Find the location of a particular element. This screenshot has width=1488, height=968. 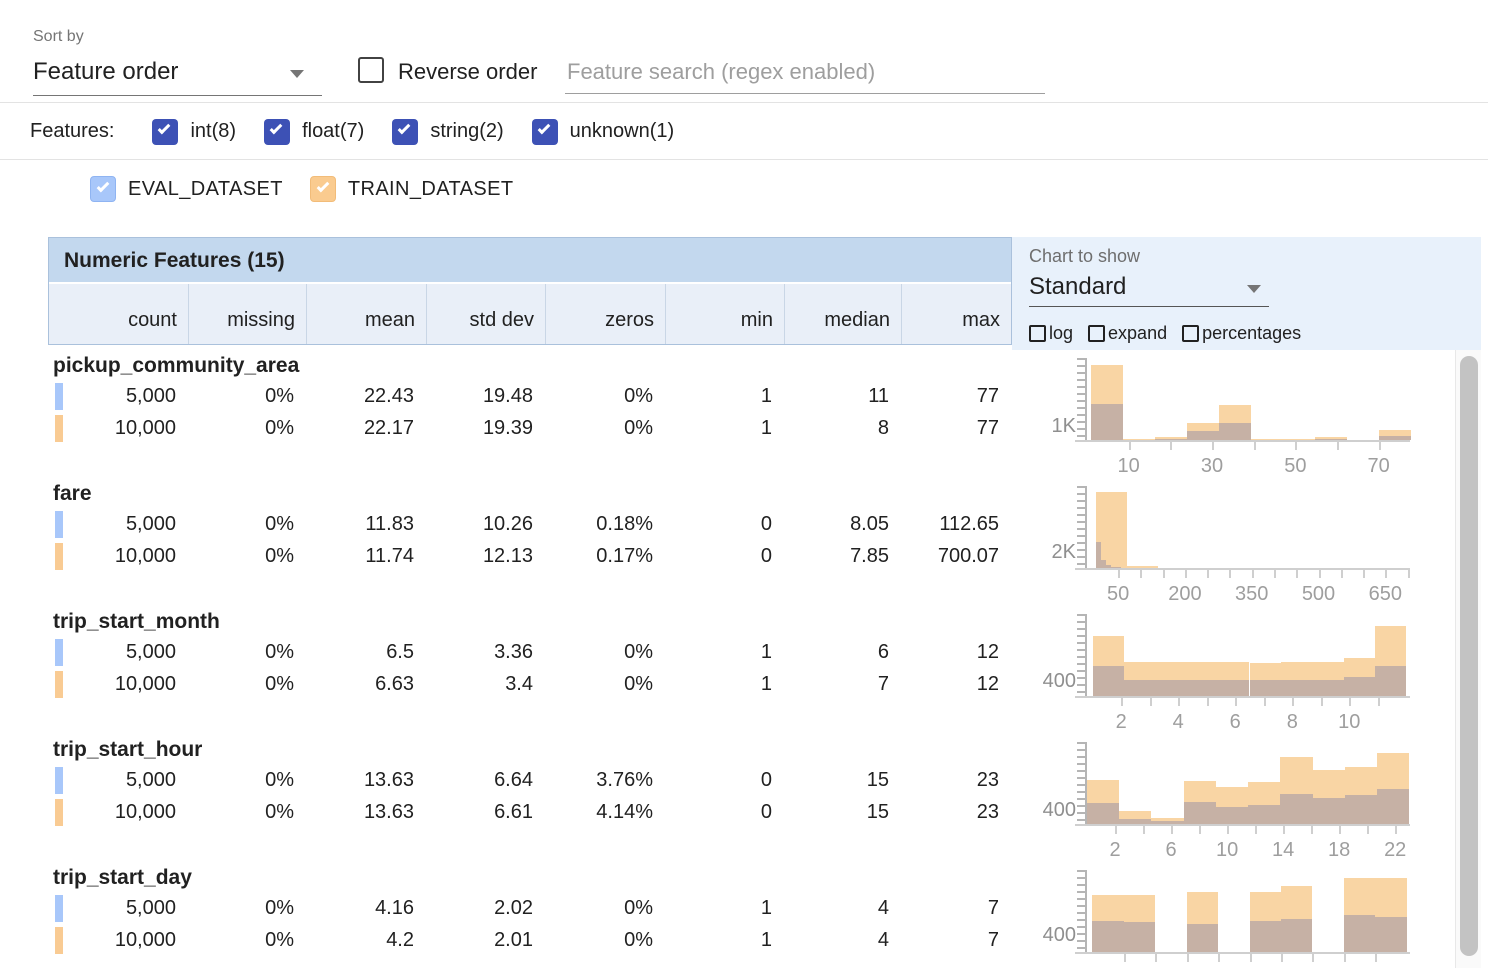

feature-name: trip_start_month is located at coordinates (136, 621).